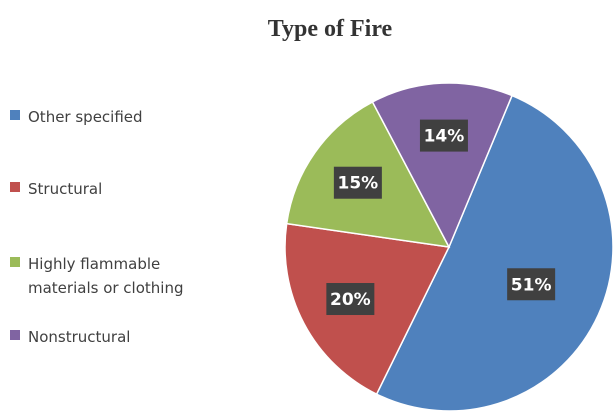 The width and height of the screenshot is (613, 412). I want to click on chart-title: Type of Fire, so click(330, 29).